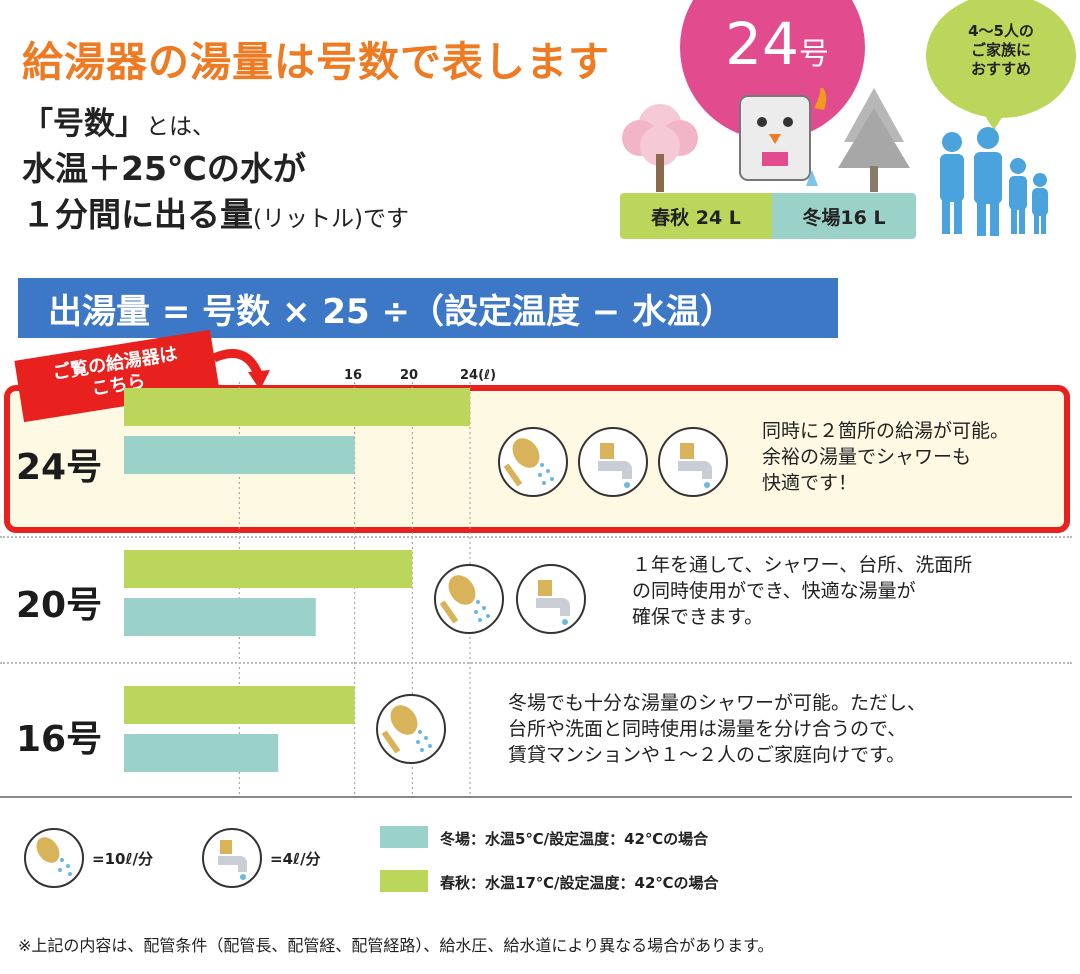 This screenshot has width=1080, height=974. What do you see at coordinates (297, 589) in the screenshot?
I see `flow-rate-chart` at bounding box center [297, 589].